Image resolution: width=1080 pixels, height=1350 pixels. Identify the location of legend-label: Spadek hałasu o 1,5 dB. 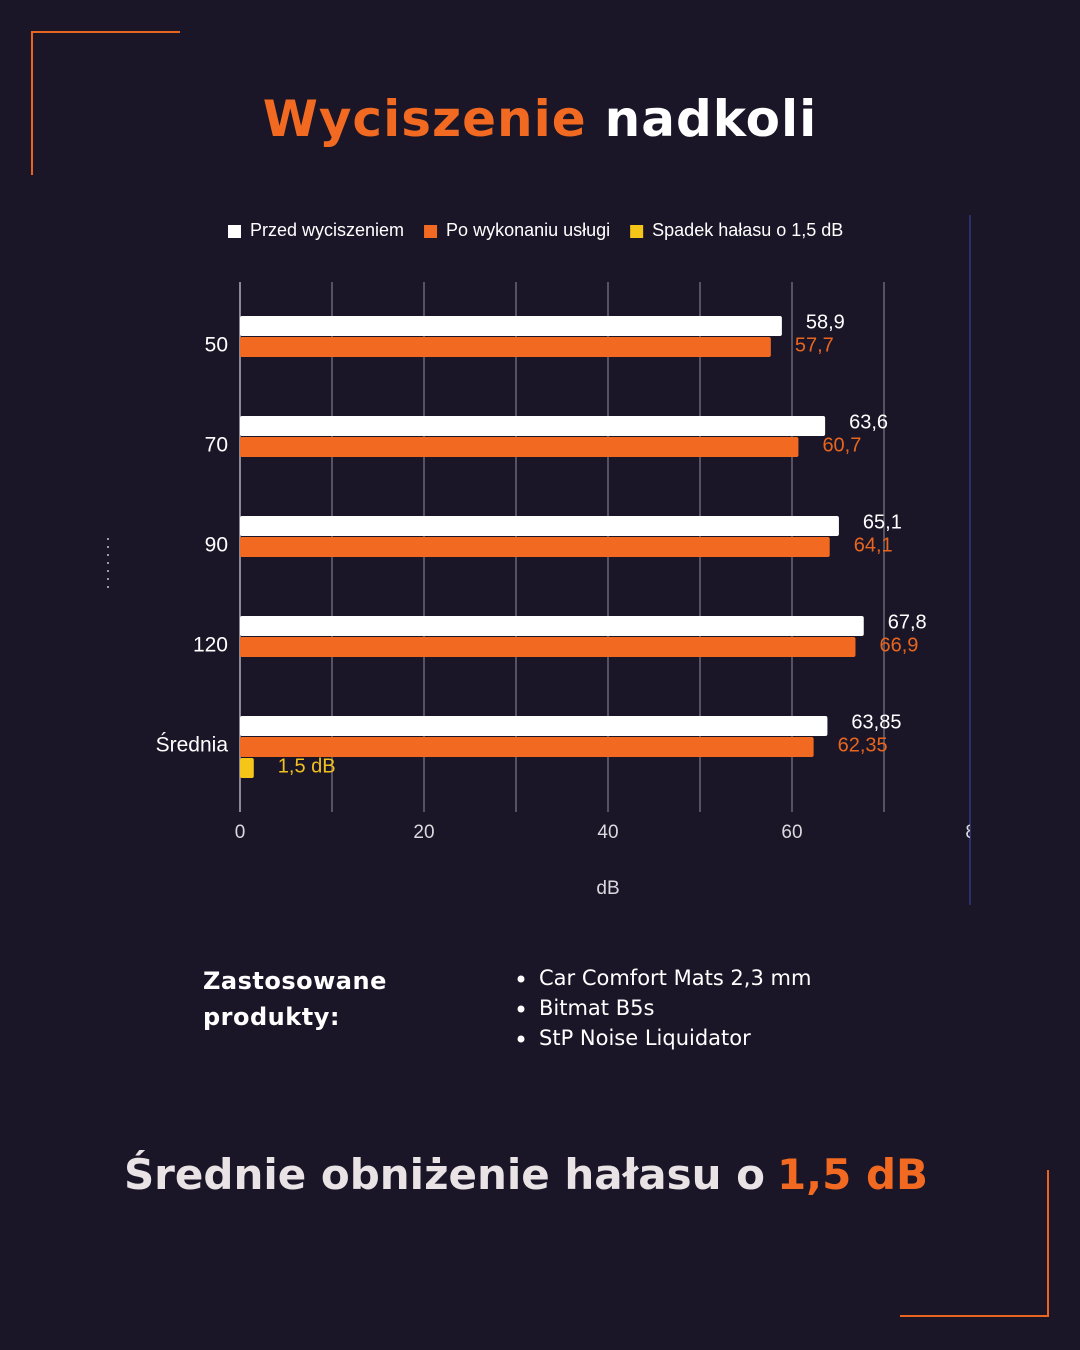
(747, 230).